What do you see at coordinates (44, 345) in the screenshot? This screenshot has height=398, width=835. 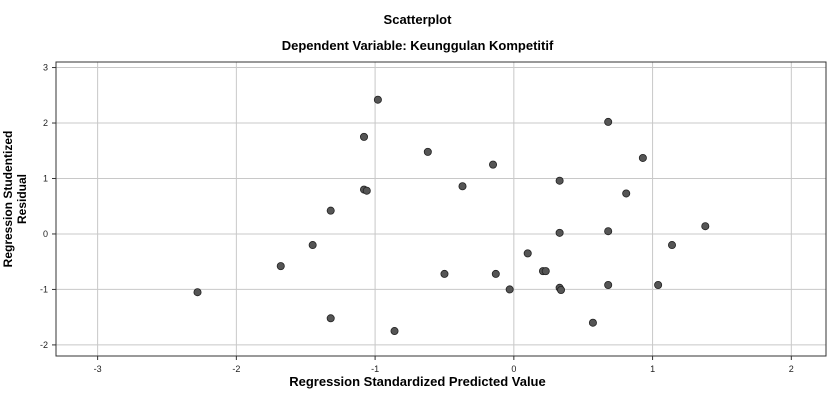 I see `y-tick-label: -2` at bounding box center [44, 345].